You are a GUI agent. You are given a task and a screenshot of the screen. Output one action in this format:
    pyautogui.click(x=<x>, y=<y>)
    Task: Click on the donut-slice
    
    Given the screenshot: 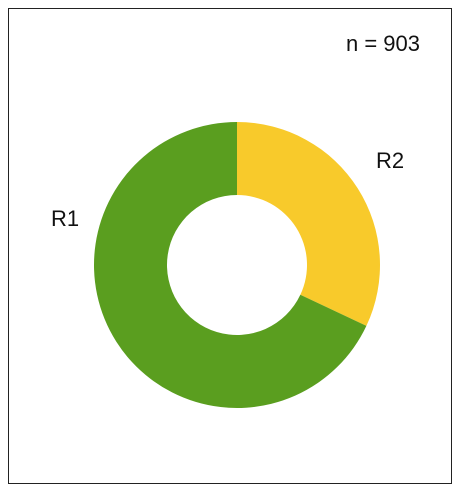 What is the action you would take?
    pyautogui.click(x=308, y=224)
    